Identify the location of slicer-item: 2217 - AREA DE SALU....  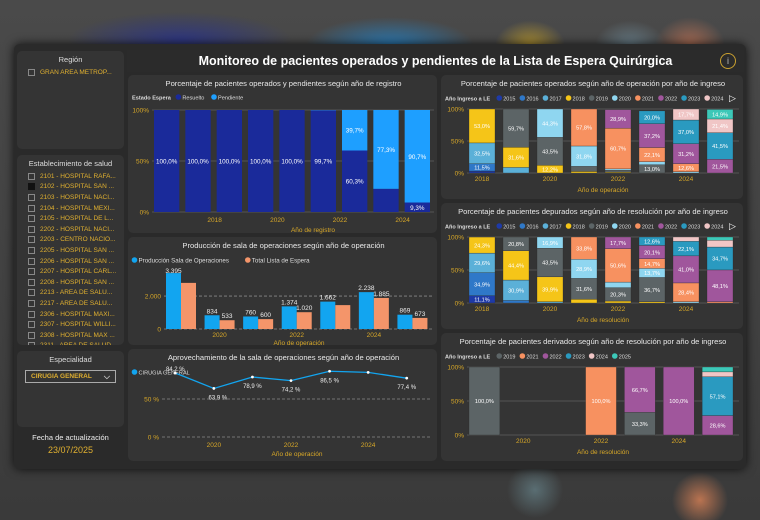
(70, 303).